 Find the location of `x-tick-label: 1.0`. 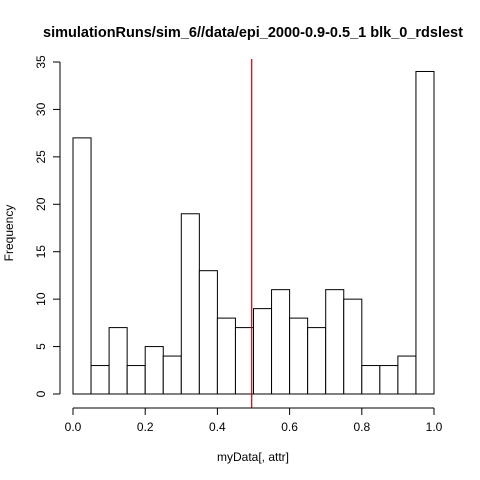

x-tick-label: 1.0 is located at coordinates (434, 427).